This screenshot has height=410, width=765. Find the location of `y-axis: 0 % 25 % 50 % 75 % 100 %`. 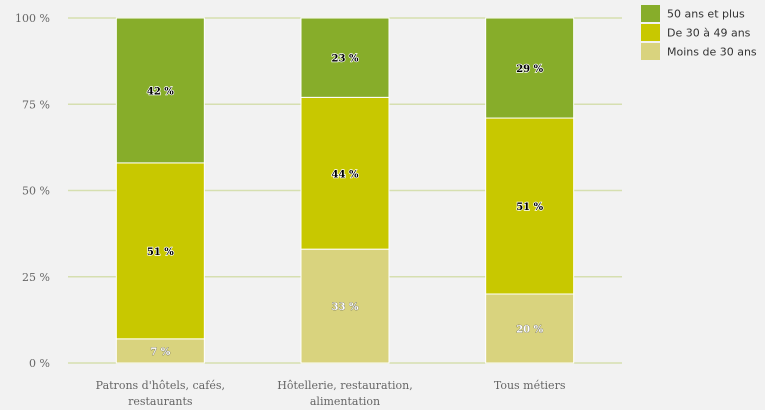

y-axis: 0 % 25 % 50 % 75 % 100 % is located at coordinates (32, 191).